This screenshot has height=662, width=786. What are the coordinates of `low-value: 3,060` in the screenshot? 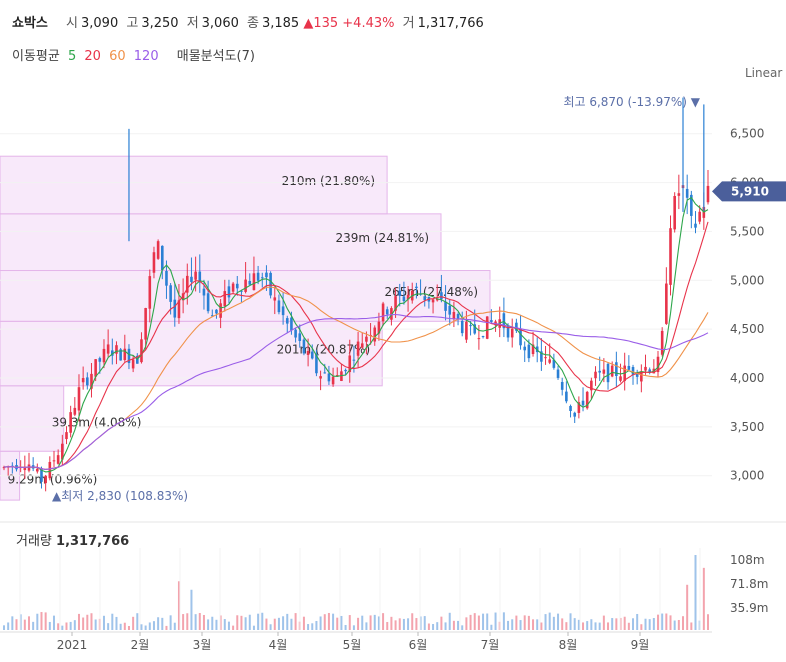 It's located at (220, 23).